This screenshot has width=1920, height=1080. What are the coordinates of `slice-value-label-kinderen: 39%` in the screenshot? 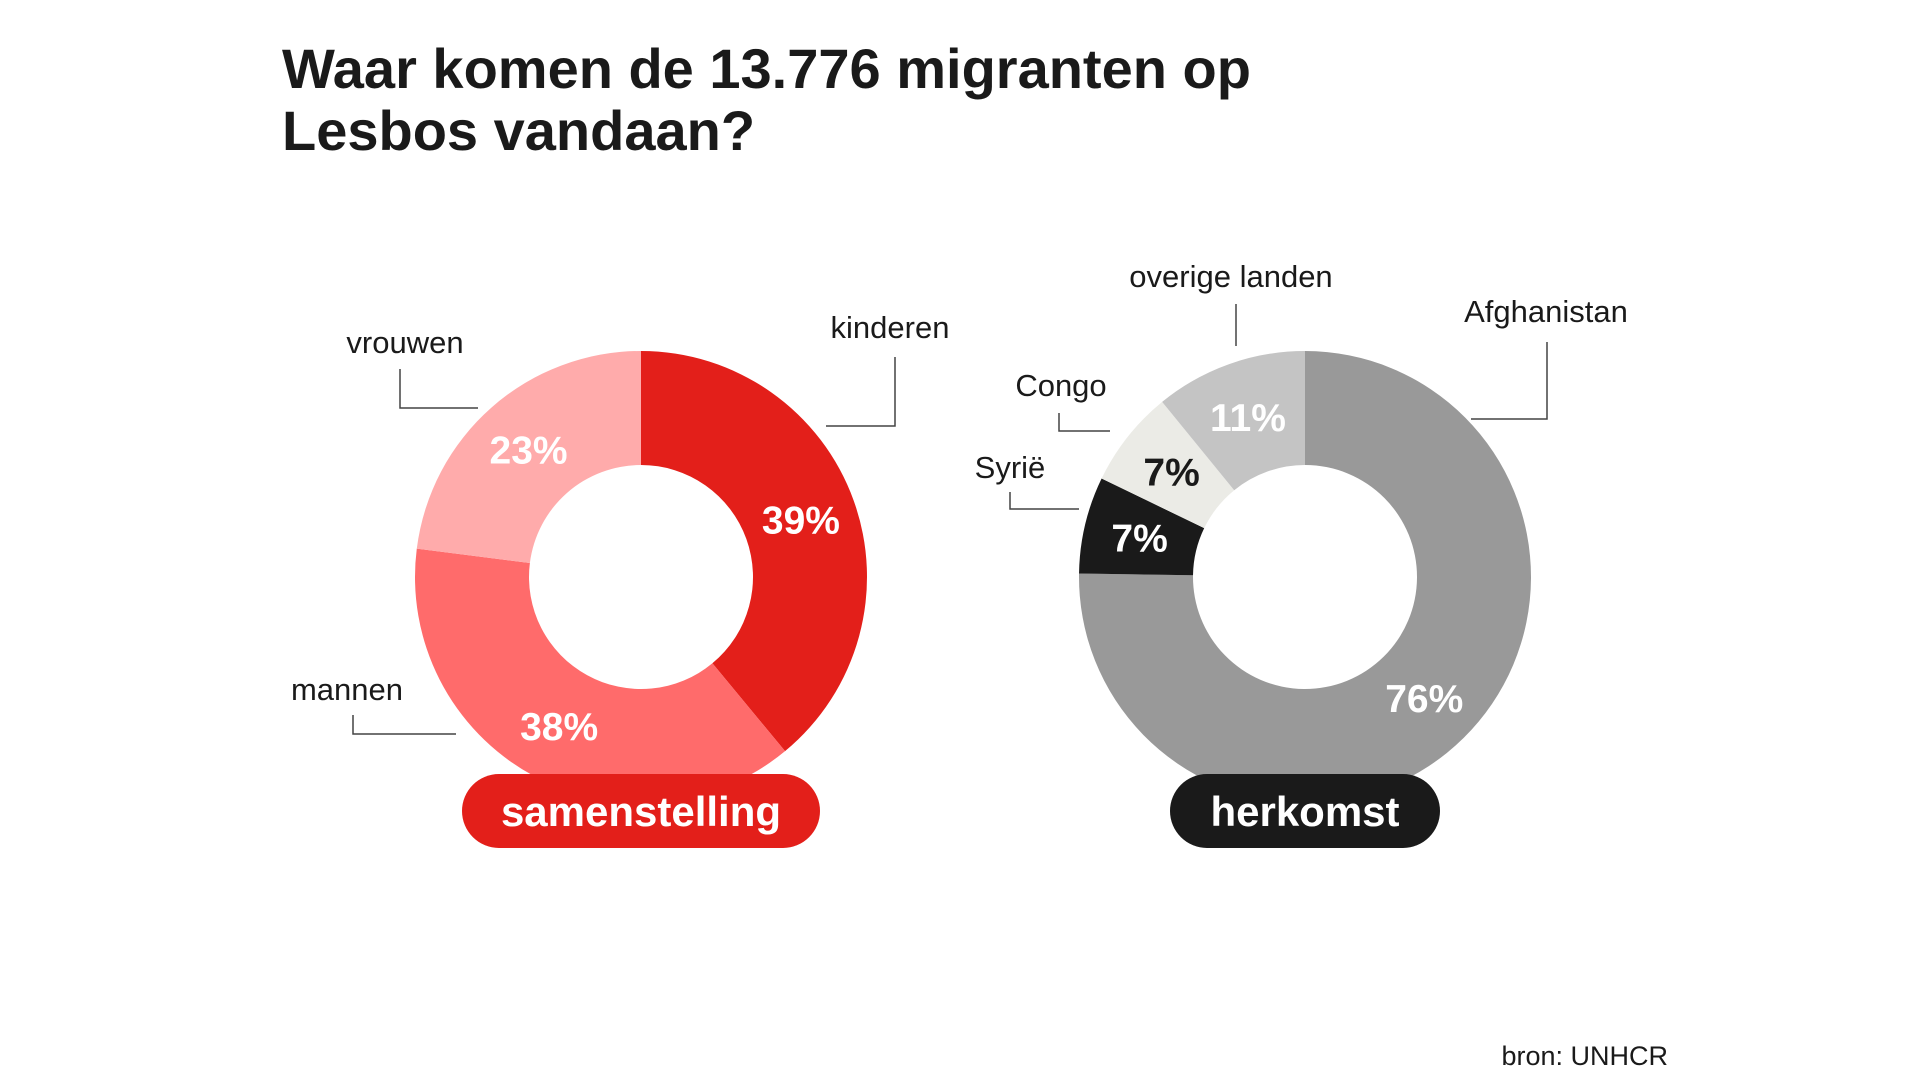 It's located at (801, 520).